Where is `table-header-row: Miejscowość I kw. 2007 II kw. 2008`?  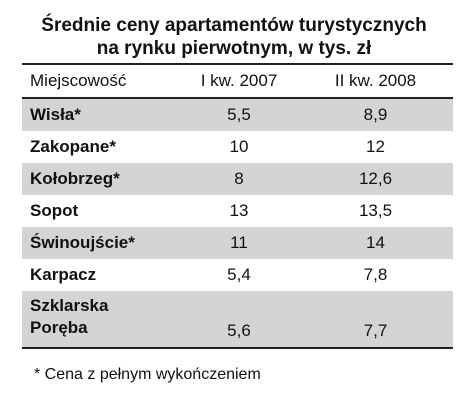 table-header-row: Miejscowość I kw. 2007 II kw. 2008 is located at coordinates (237, 81).